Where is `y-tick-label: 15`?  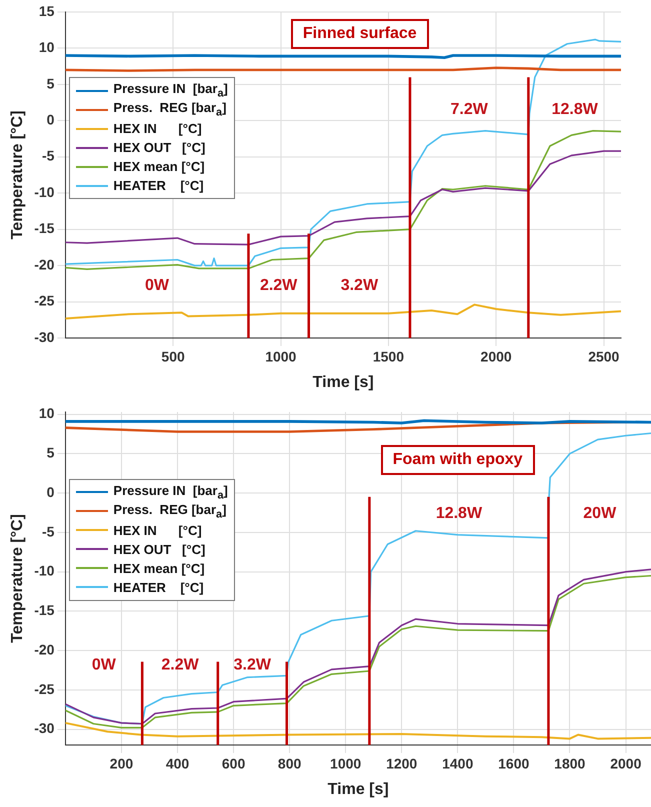
y-tick-label: 15 is located at coordinates (46, 10).